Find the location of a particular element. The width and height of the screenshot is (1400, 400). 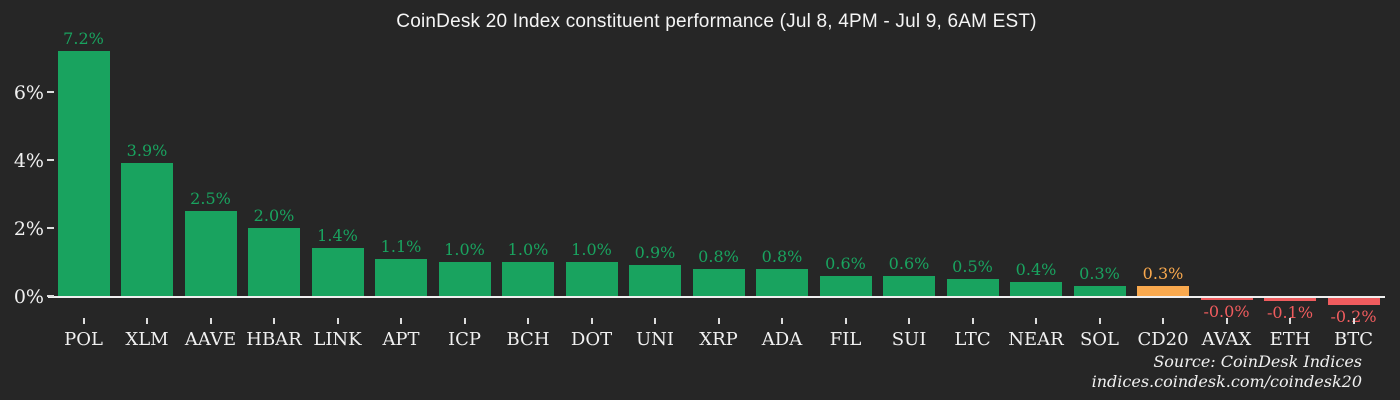

bar-xrp is located at coordinates (718, 282).